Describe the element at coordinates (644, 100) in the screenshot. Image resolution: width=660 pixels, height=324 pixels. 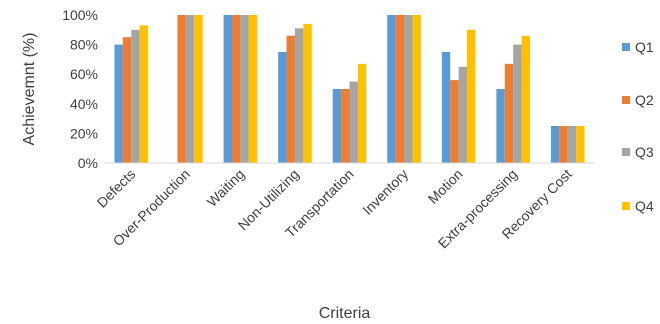
I see `legend-label-q2: Q2` at that location.